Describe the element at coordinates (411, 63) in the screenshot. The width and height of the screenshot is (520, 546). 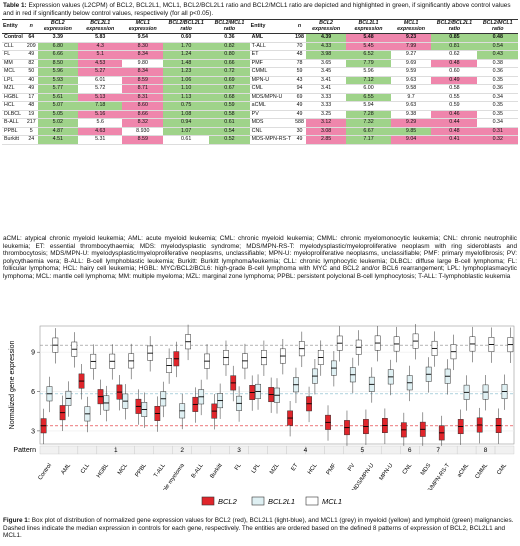
I see `value-cell: 9.69` at that location.